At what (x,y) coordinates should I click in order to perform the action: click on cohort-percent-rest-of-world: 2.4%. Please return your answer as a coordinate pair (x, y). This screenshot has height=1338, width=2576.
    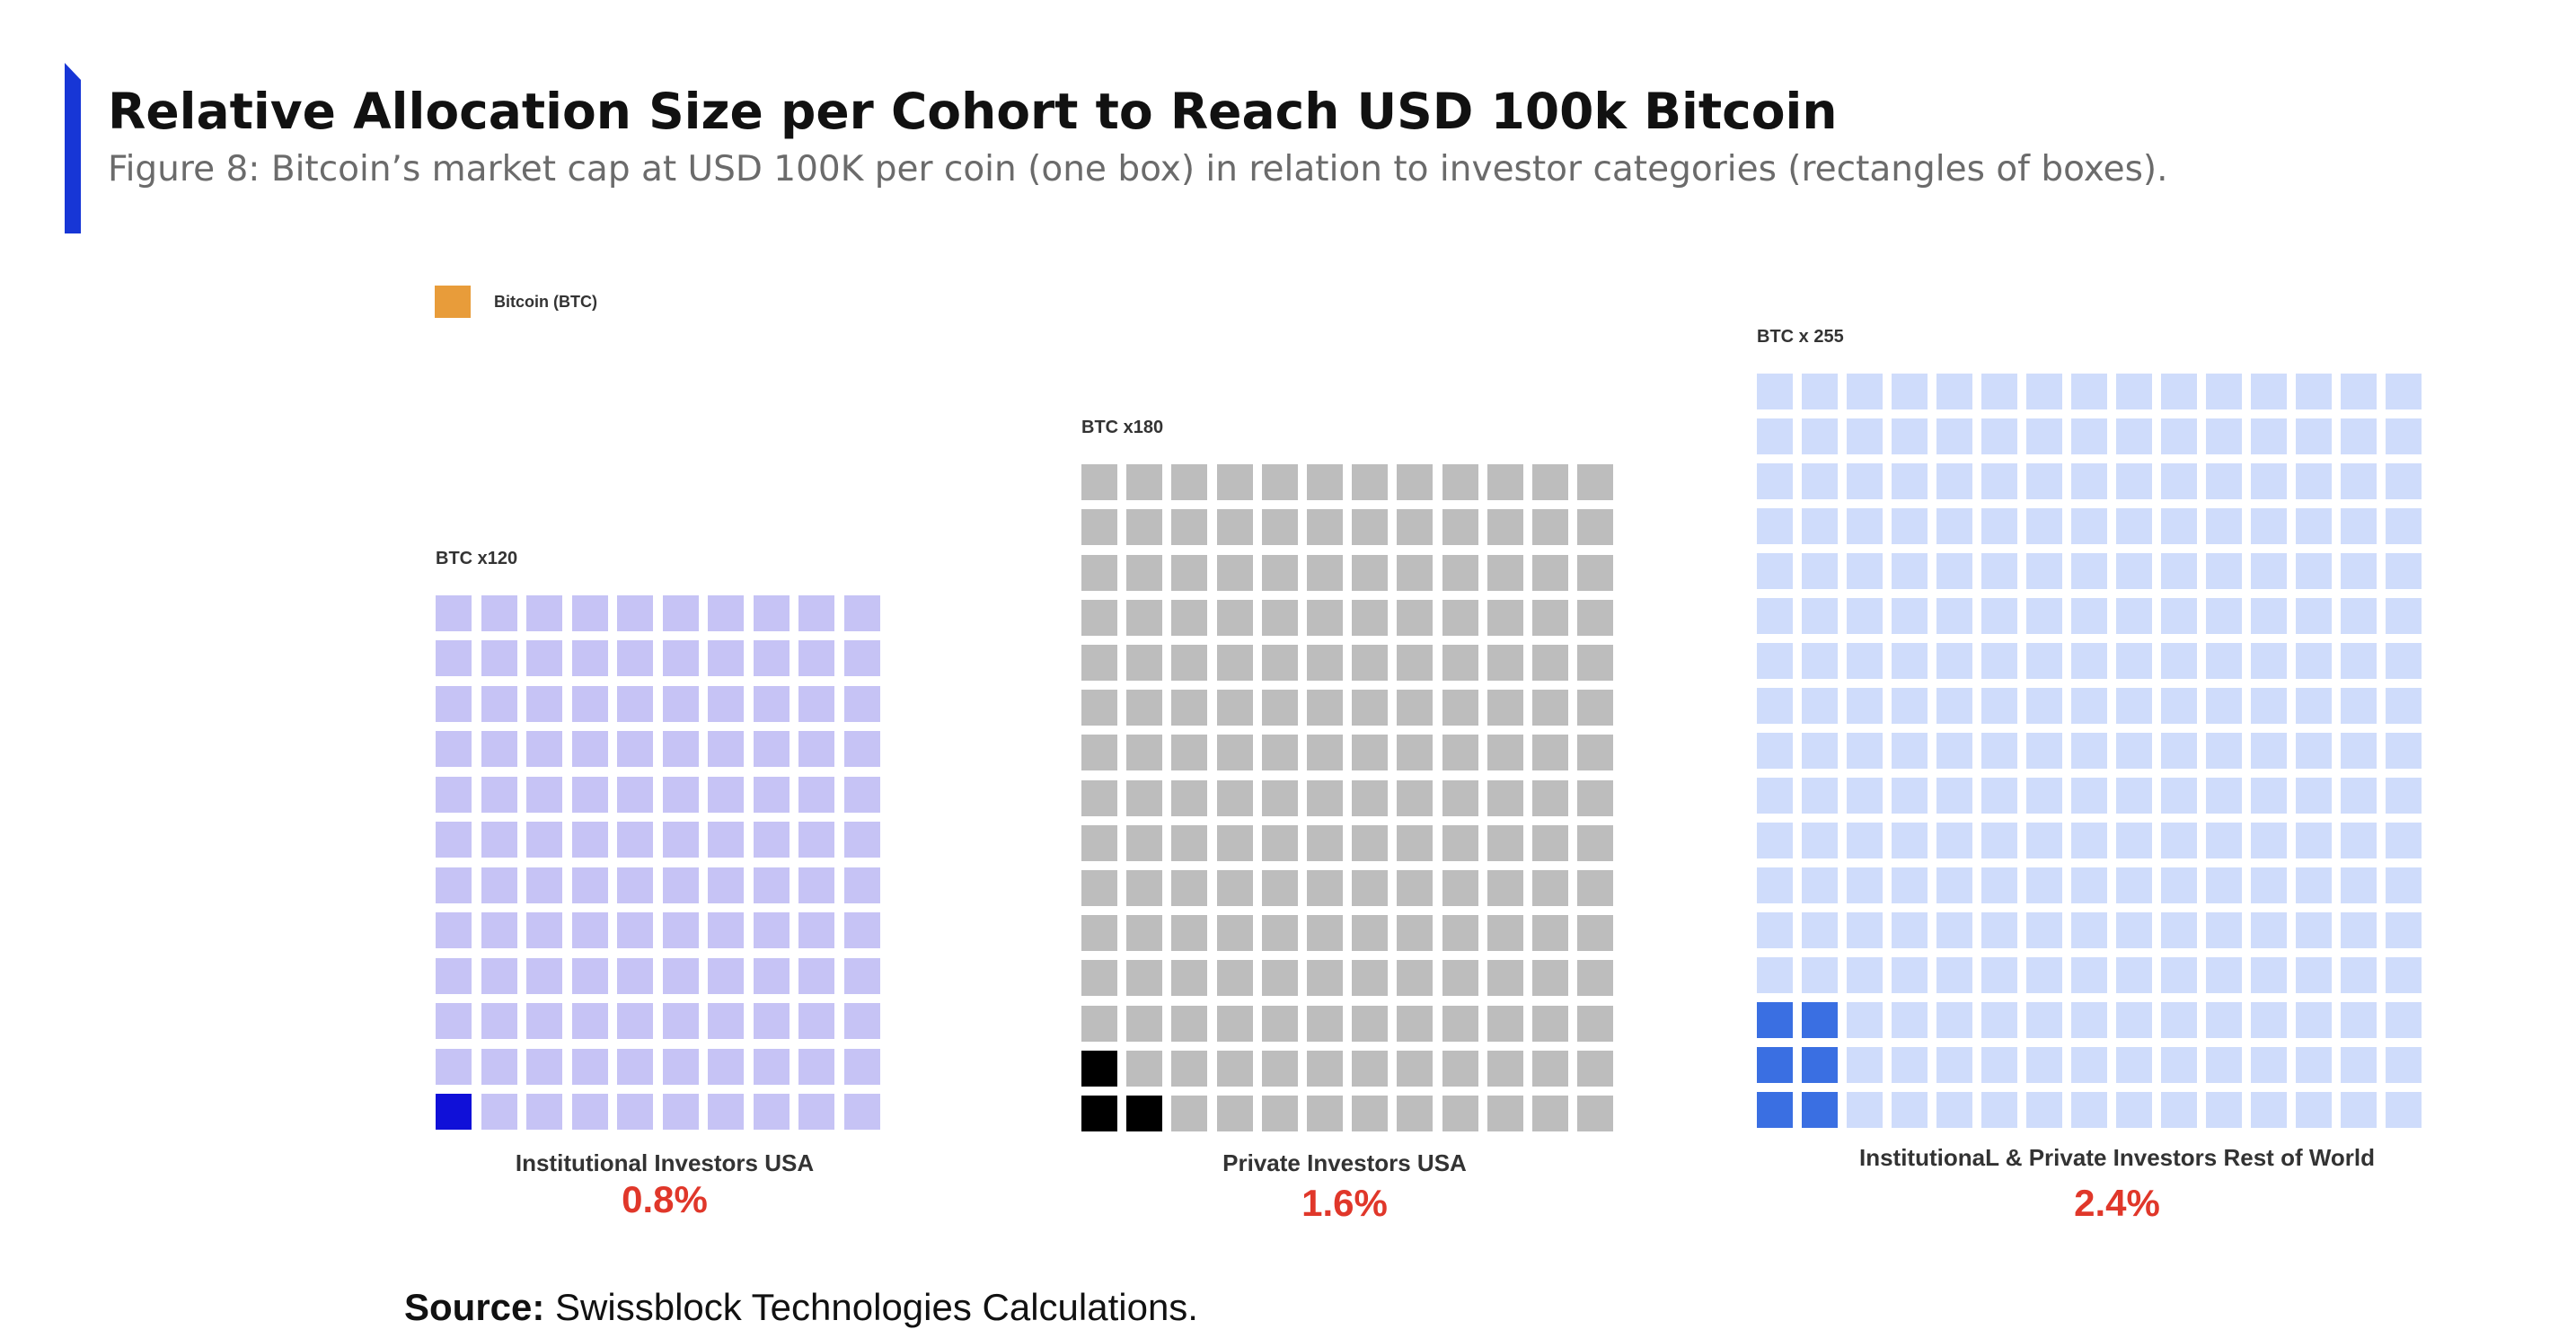
    Looking at the image, I should click on (2117, 1203).